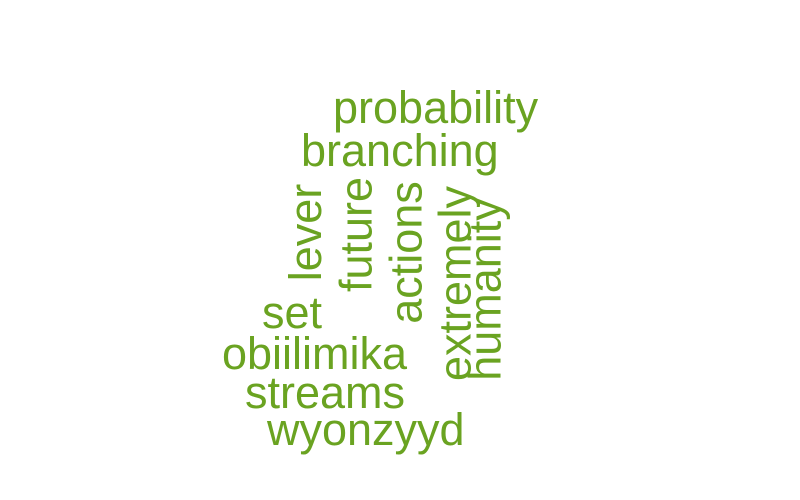 The image size is (800, 500). What do you see at coordinates (366, 429) in the screenshot?
I see `word-wyonzyyd: wyonzyyd` at bounding box center [366, 429].